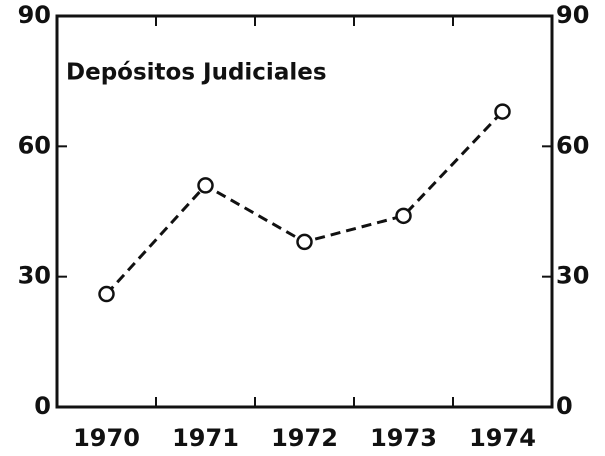  Describe the element at coordinates (572, 276) in the screenshot. I see `y2-tick-label: 30` at that location.